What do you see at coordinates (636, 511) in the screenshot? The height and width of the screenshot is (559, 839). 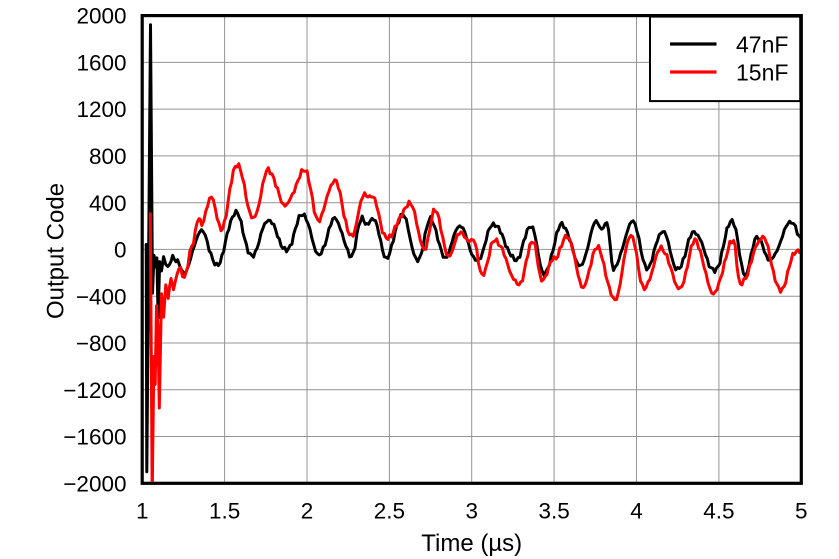 I see `svg-text: 4` at bounding box center [636, 511].